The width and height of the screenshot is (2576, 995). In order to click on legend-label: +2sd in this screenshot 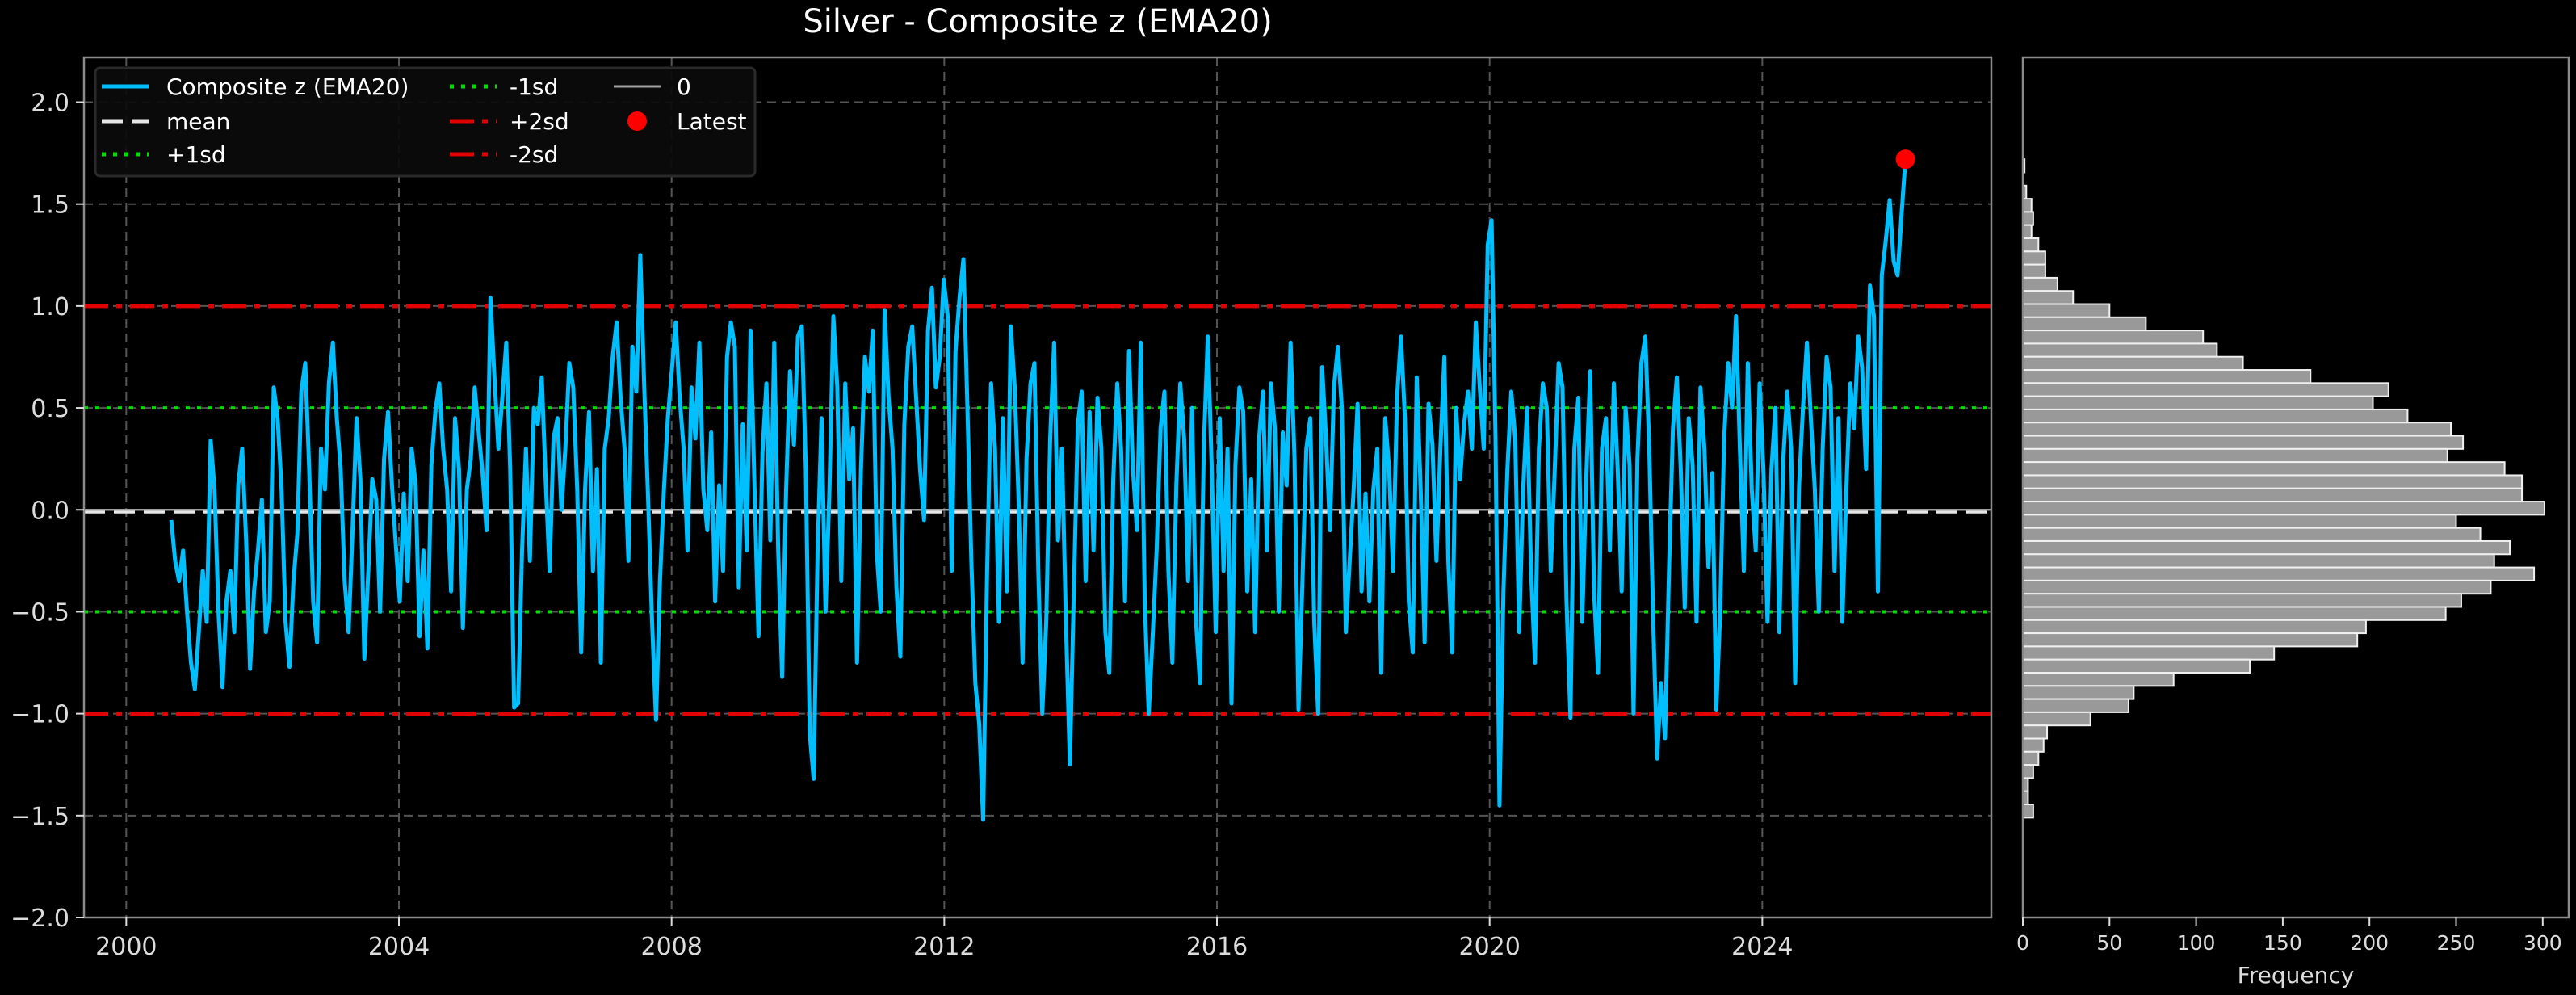, I will do `click(539, 121)`.